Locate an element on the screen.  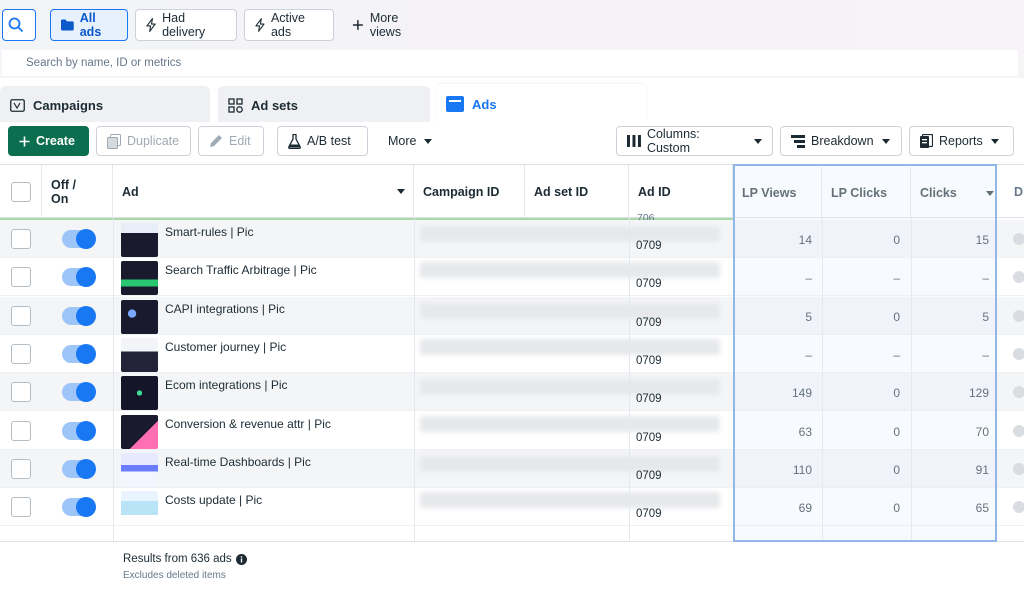
ab-test-button: A/B test is located at coordinates (322, 141).